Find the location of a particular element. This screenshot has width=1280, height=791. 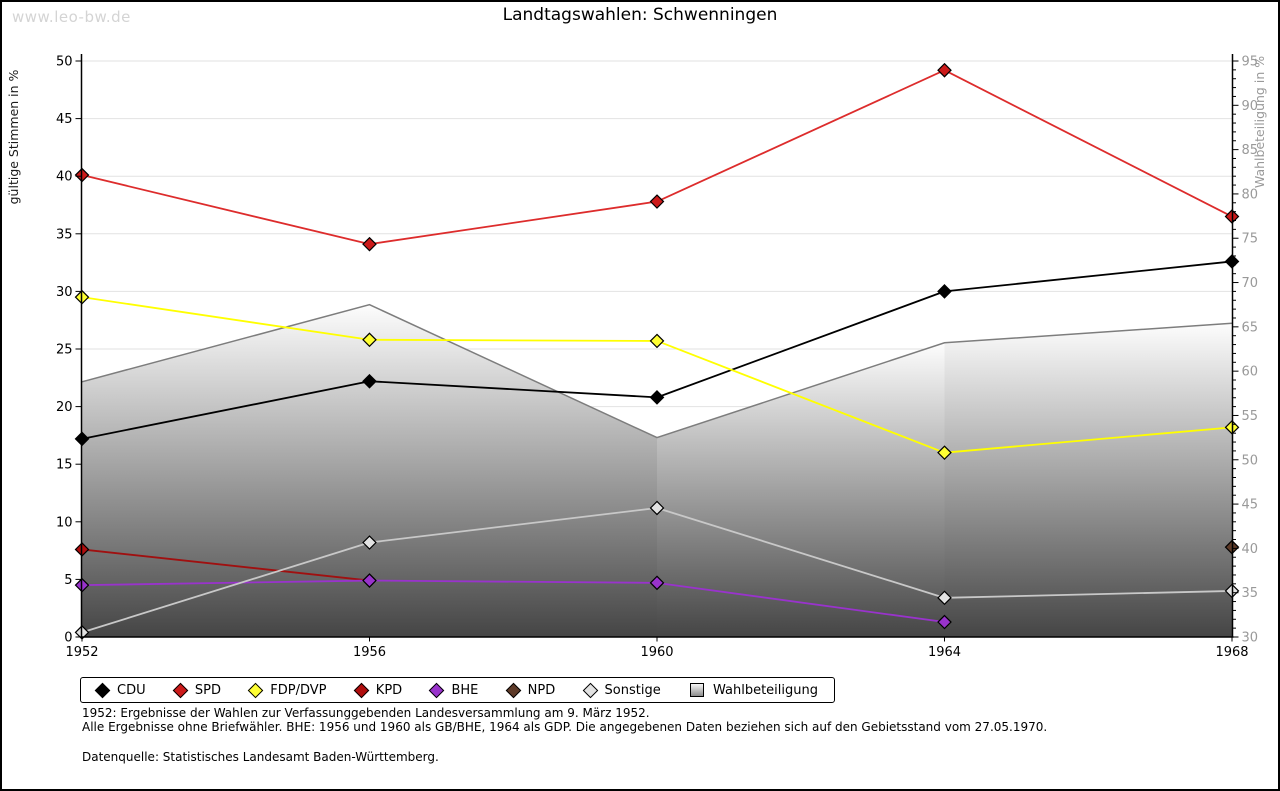

y-right-tick-label: 35 is located at coordinates (1250, 593).